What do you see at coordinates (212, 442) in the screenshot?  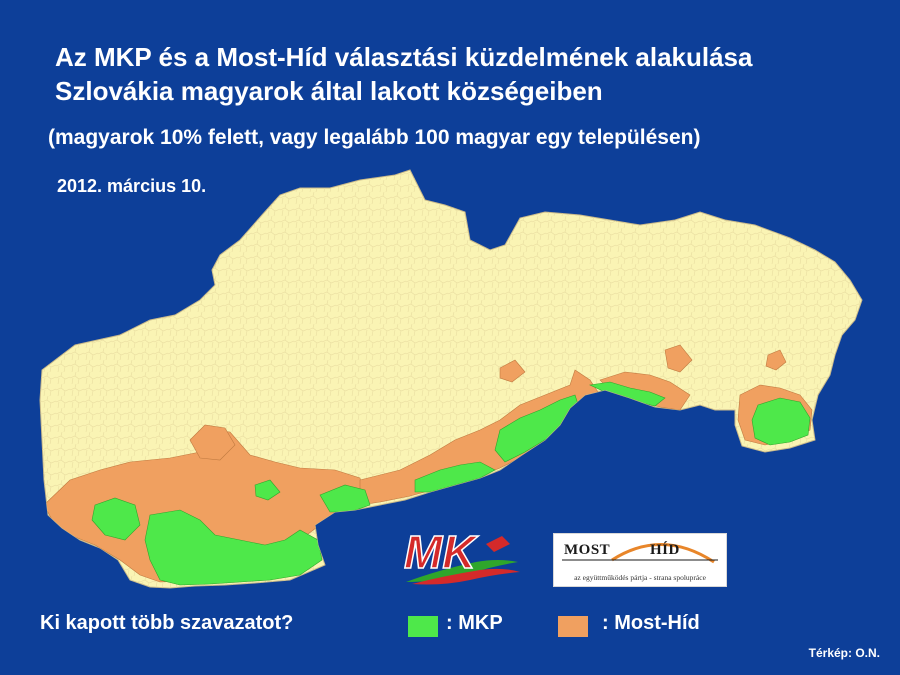 I see `most-hid-region-galanta` at bounding box center [212, 442].